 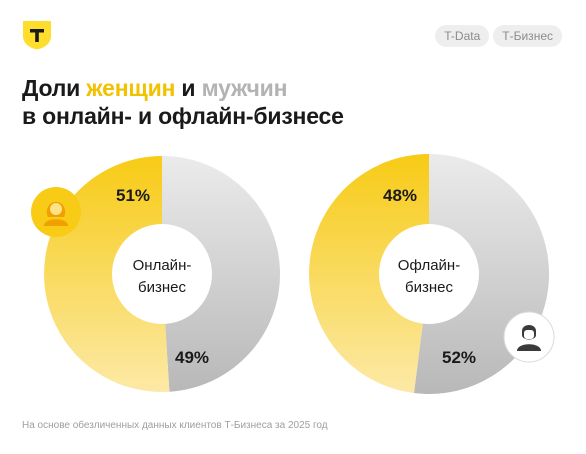 I want to click on tbank-logo-icon, so click(x=37, y=35).